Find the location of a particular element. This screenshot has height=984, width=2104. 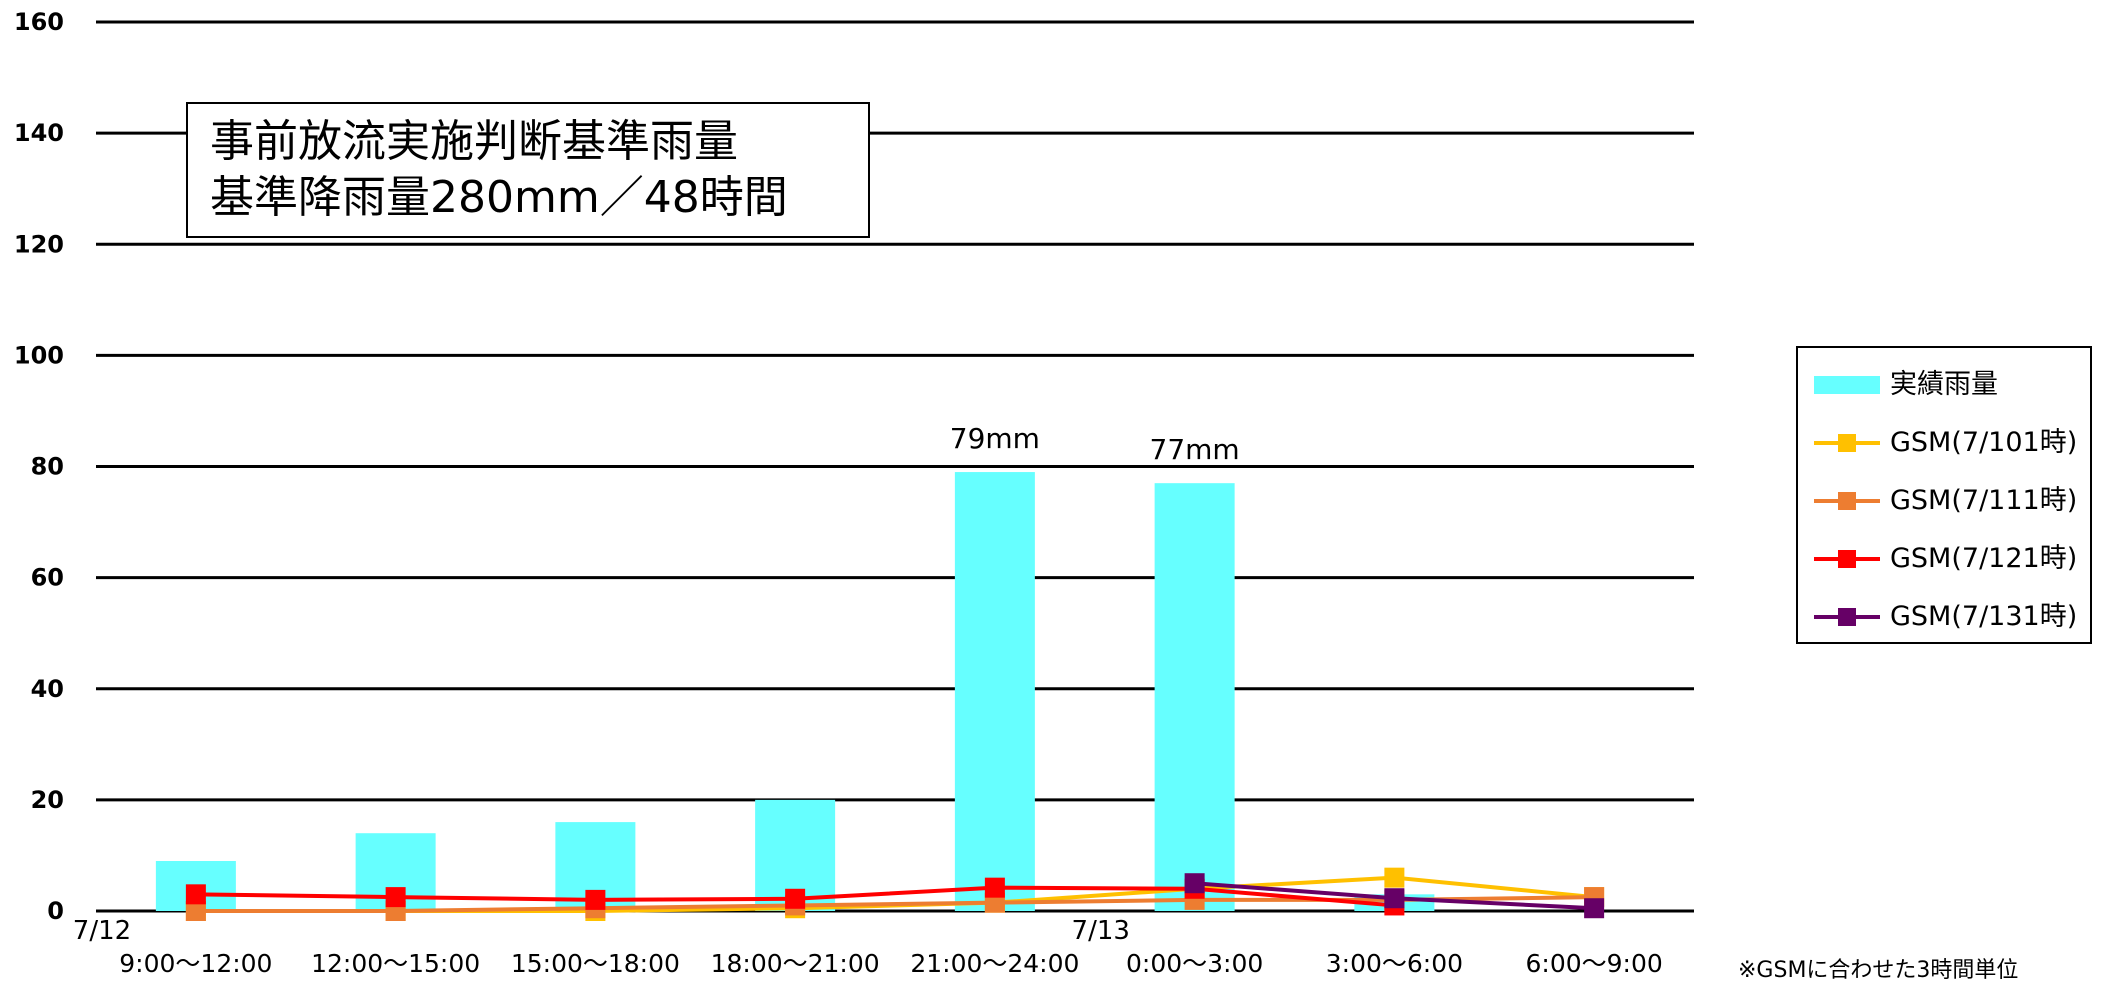

x-tick-label: 15:00～18:00 is located at coordinates (595, 962).